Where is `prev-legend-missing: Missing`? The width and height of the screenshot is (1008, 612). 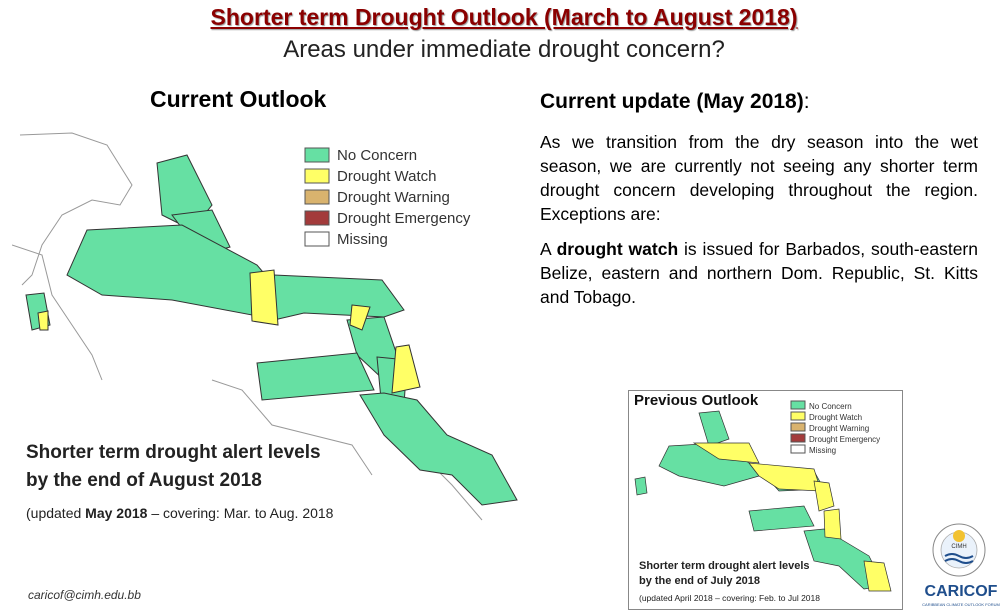
prev-legend-missing: Missing is located at coordinates (822, 450).